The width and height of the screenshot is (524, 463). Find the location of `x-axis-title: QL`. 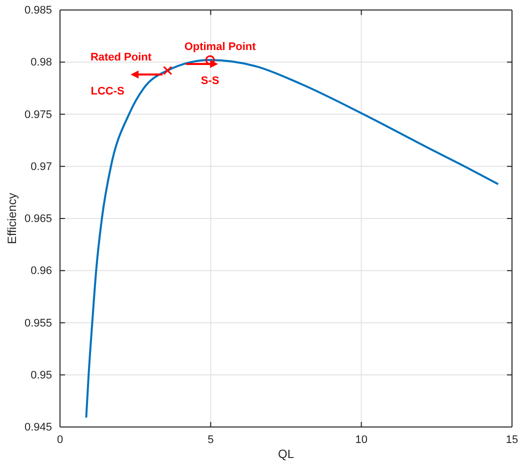

x-axis-title: QL is located at coordinates (286, 454).